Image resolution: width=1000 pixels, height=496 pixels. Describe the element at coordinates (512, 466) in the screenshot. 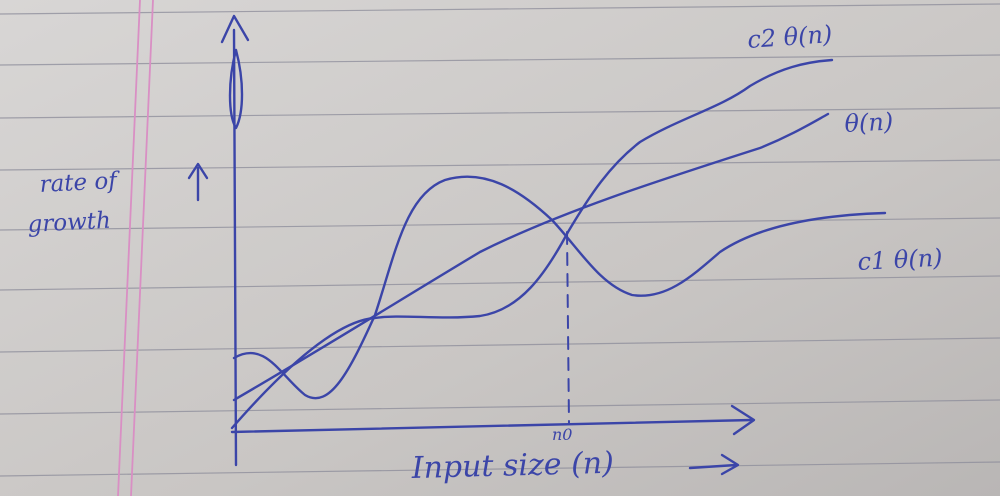

I see `x-axis-label: Input size (n)` at that location.